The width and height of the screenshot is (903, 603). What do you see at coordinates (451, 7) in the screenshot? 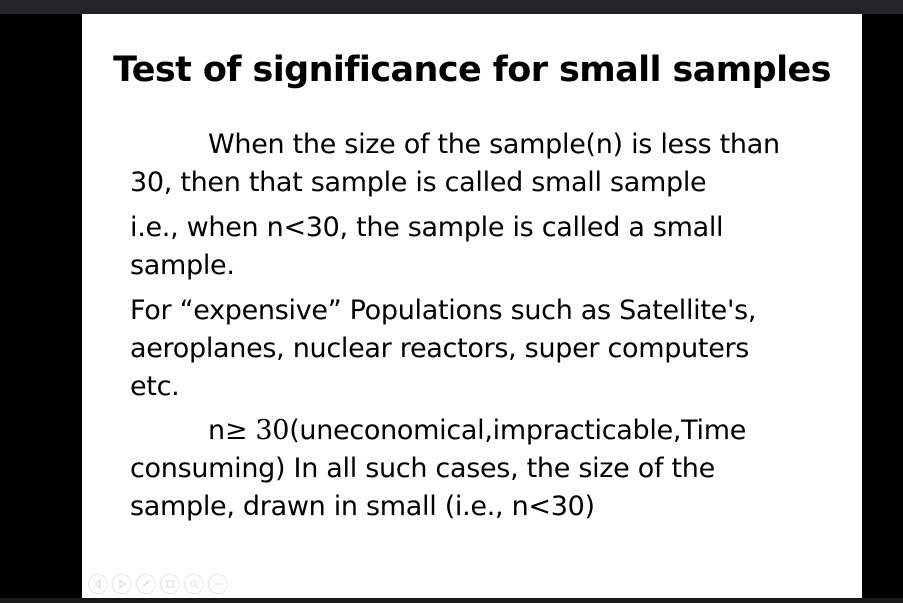
I see `top-window-bar` at bounding box center [451, 7].